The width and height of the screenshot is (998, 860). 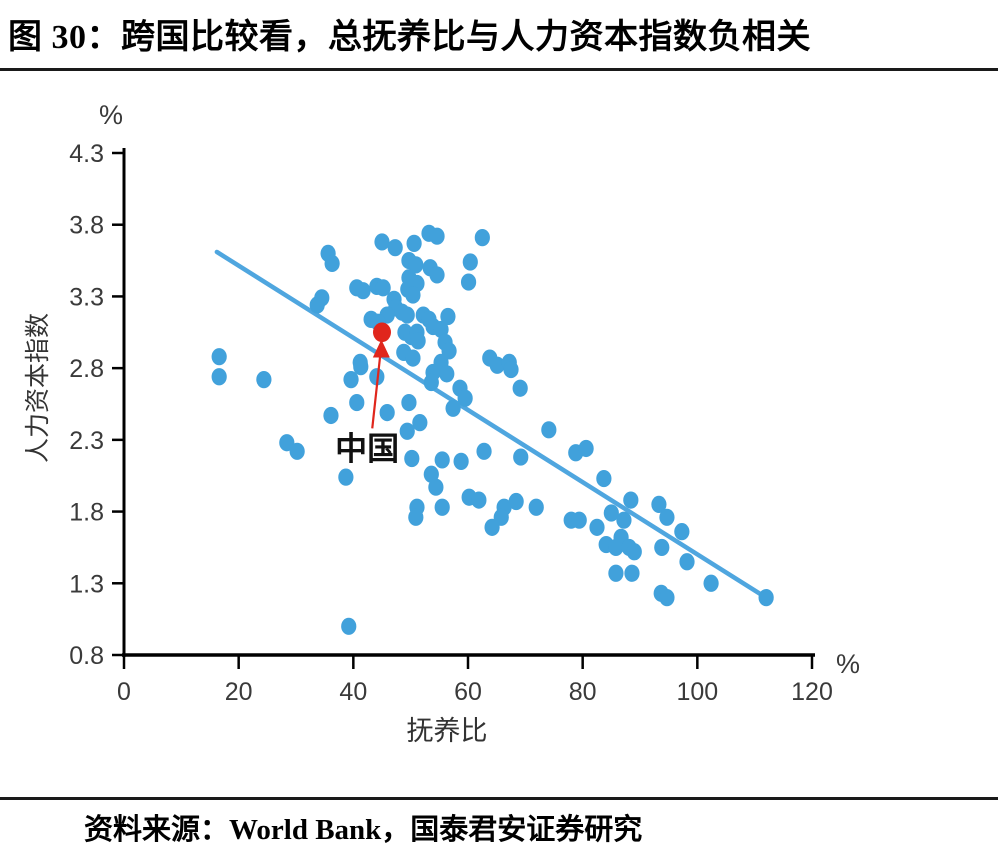 I want to click on y-tick-label: 0.8, so click(x=86, y=656).